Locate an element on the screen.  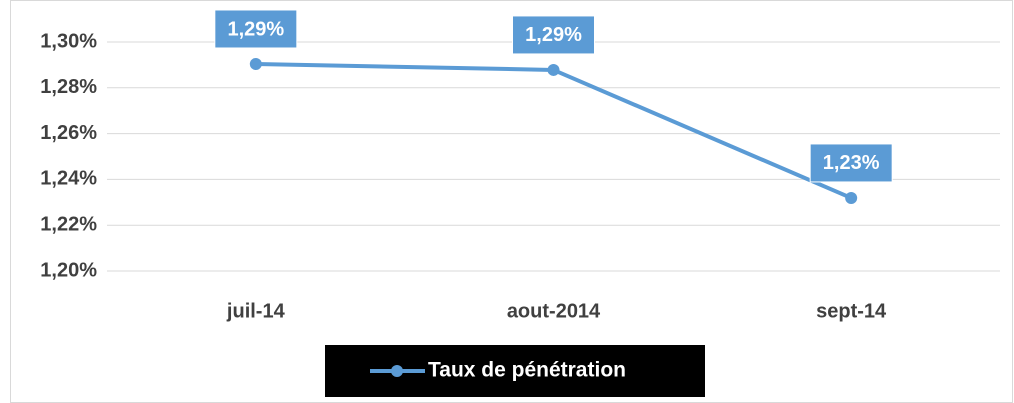
y-tick-label: 1,28% is located at coordinates (68, 87).